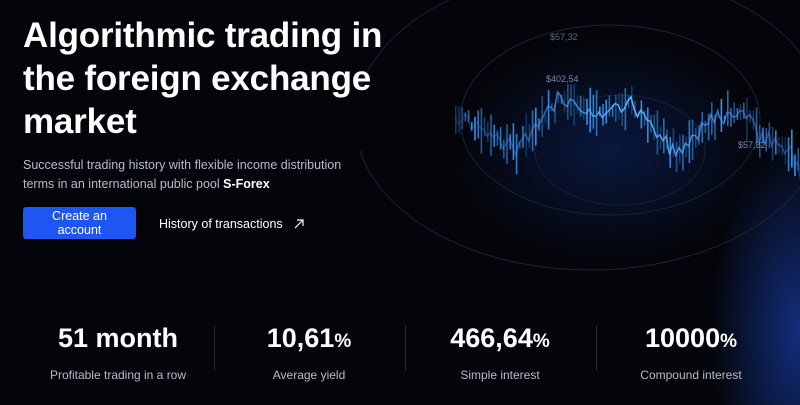  I want to click on stat-simple-interest: 466,64% Simple interest, so click(500, 353).